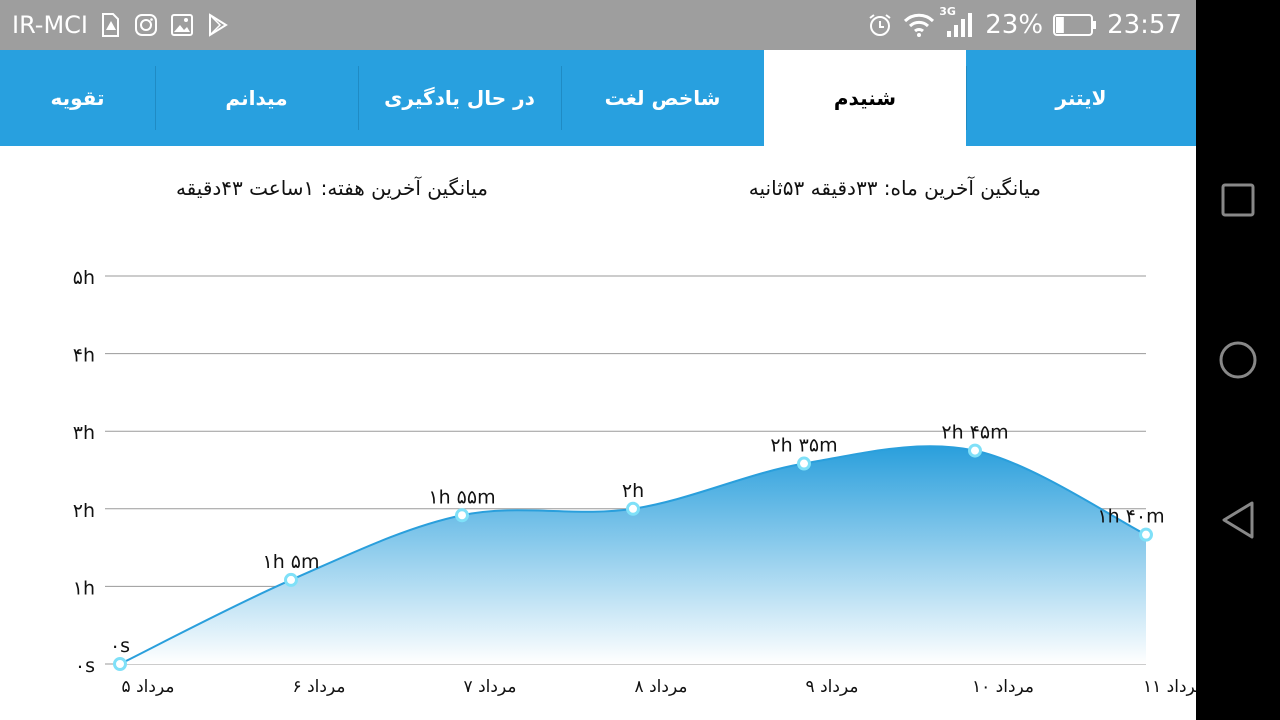 Image resolution: width=1280 pixels, height=720 pixels. I want to click on tab-known: میدانم, so click(256, 98).